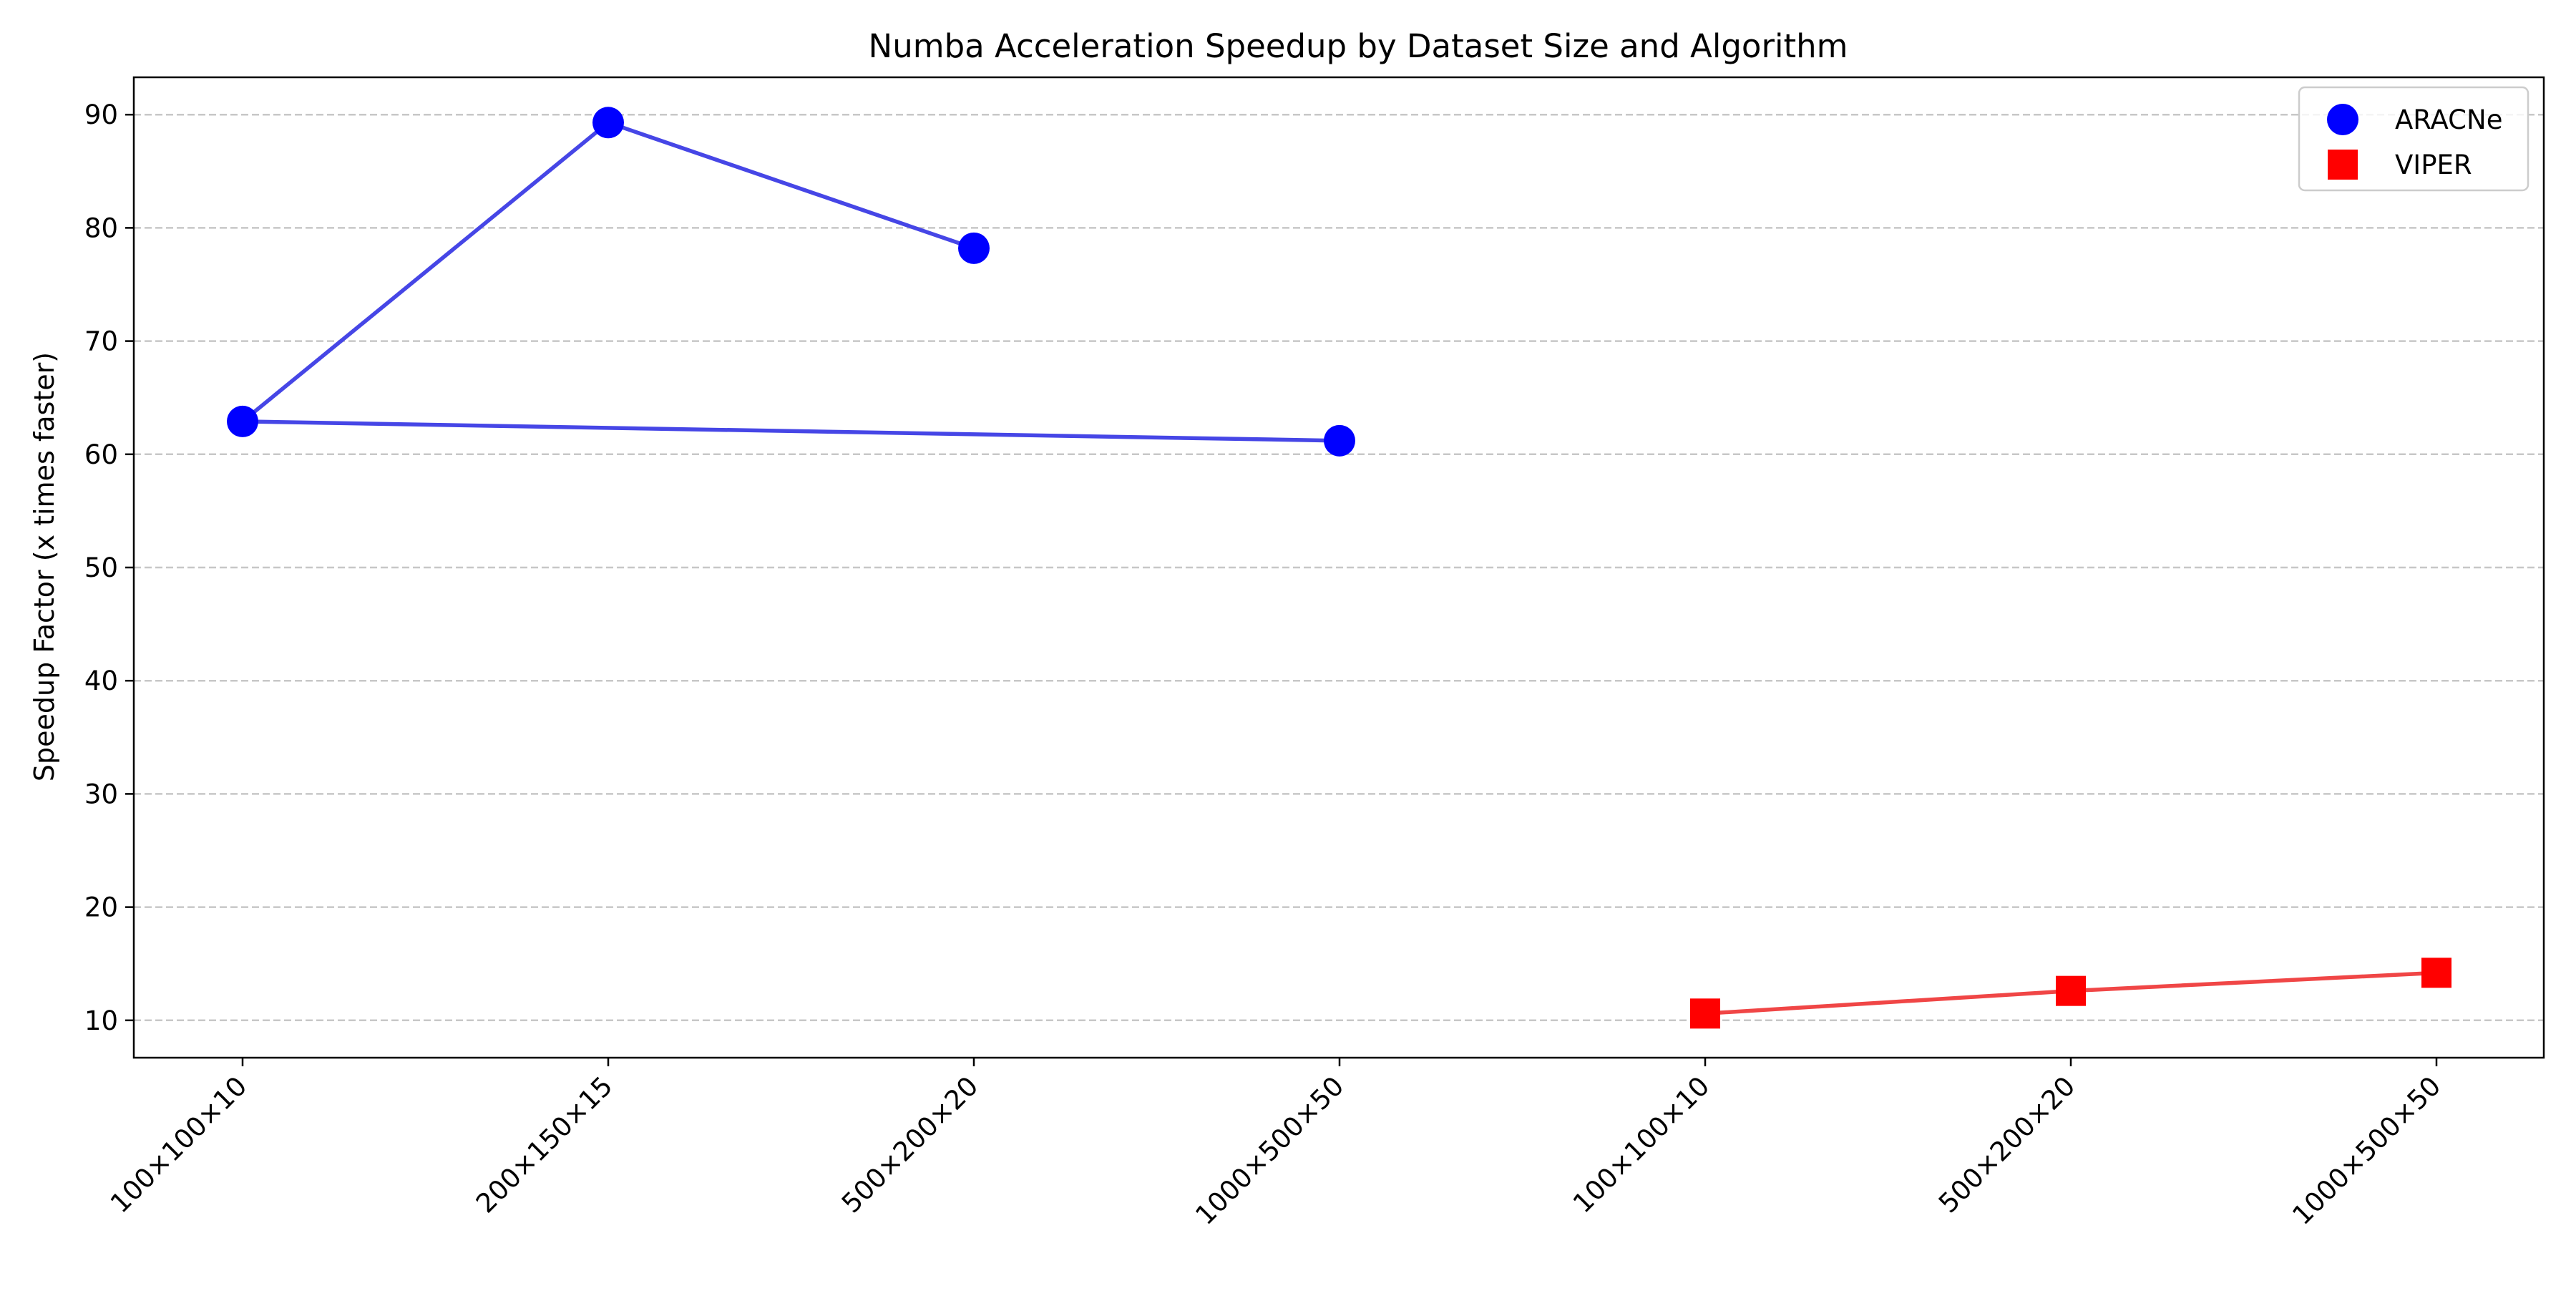 The image size is (2576, 1291). I want to click on legend-label-aracne: ARACNe, so click(2448, 119).